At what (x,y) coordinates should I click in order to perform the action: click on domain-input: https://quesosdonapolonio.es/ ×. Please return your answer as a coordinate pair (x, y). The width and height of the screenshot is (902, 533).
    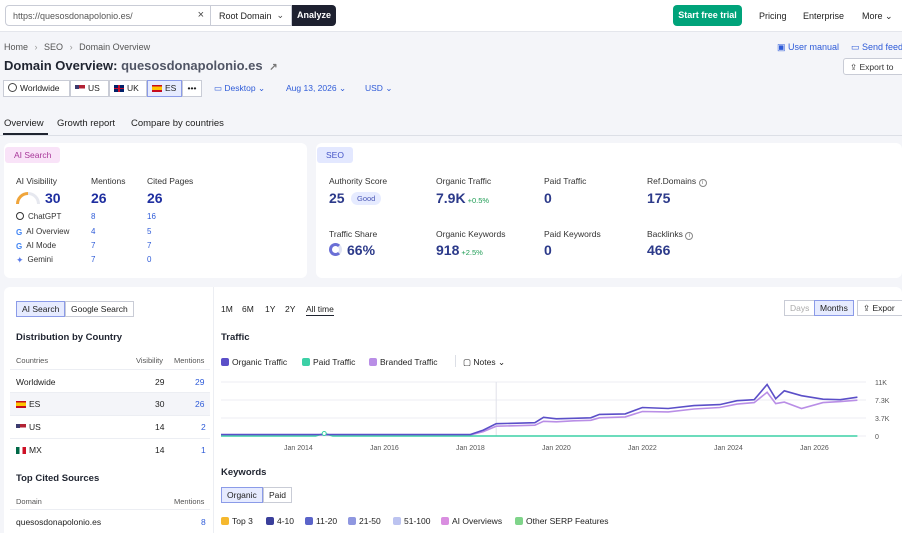
    Looking at the image, I should click on (108, 15).